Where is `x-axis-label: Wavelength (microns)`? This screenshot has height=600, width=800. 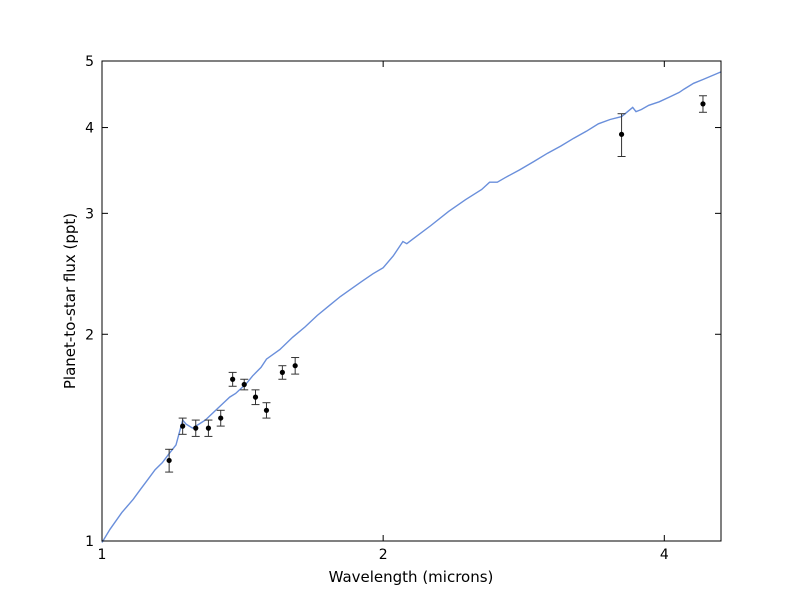 x-axis-label: Wavelength (microns) is located at coordinates (411, 577).